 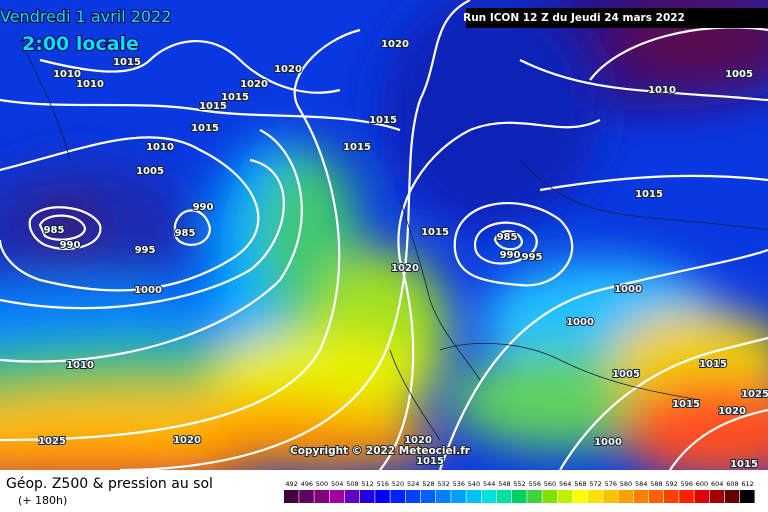 I want to click on legend-label: 560, so click(x=550, y=484).